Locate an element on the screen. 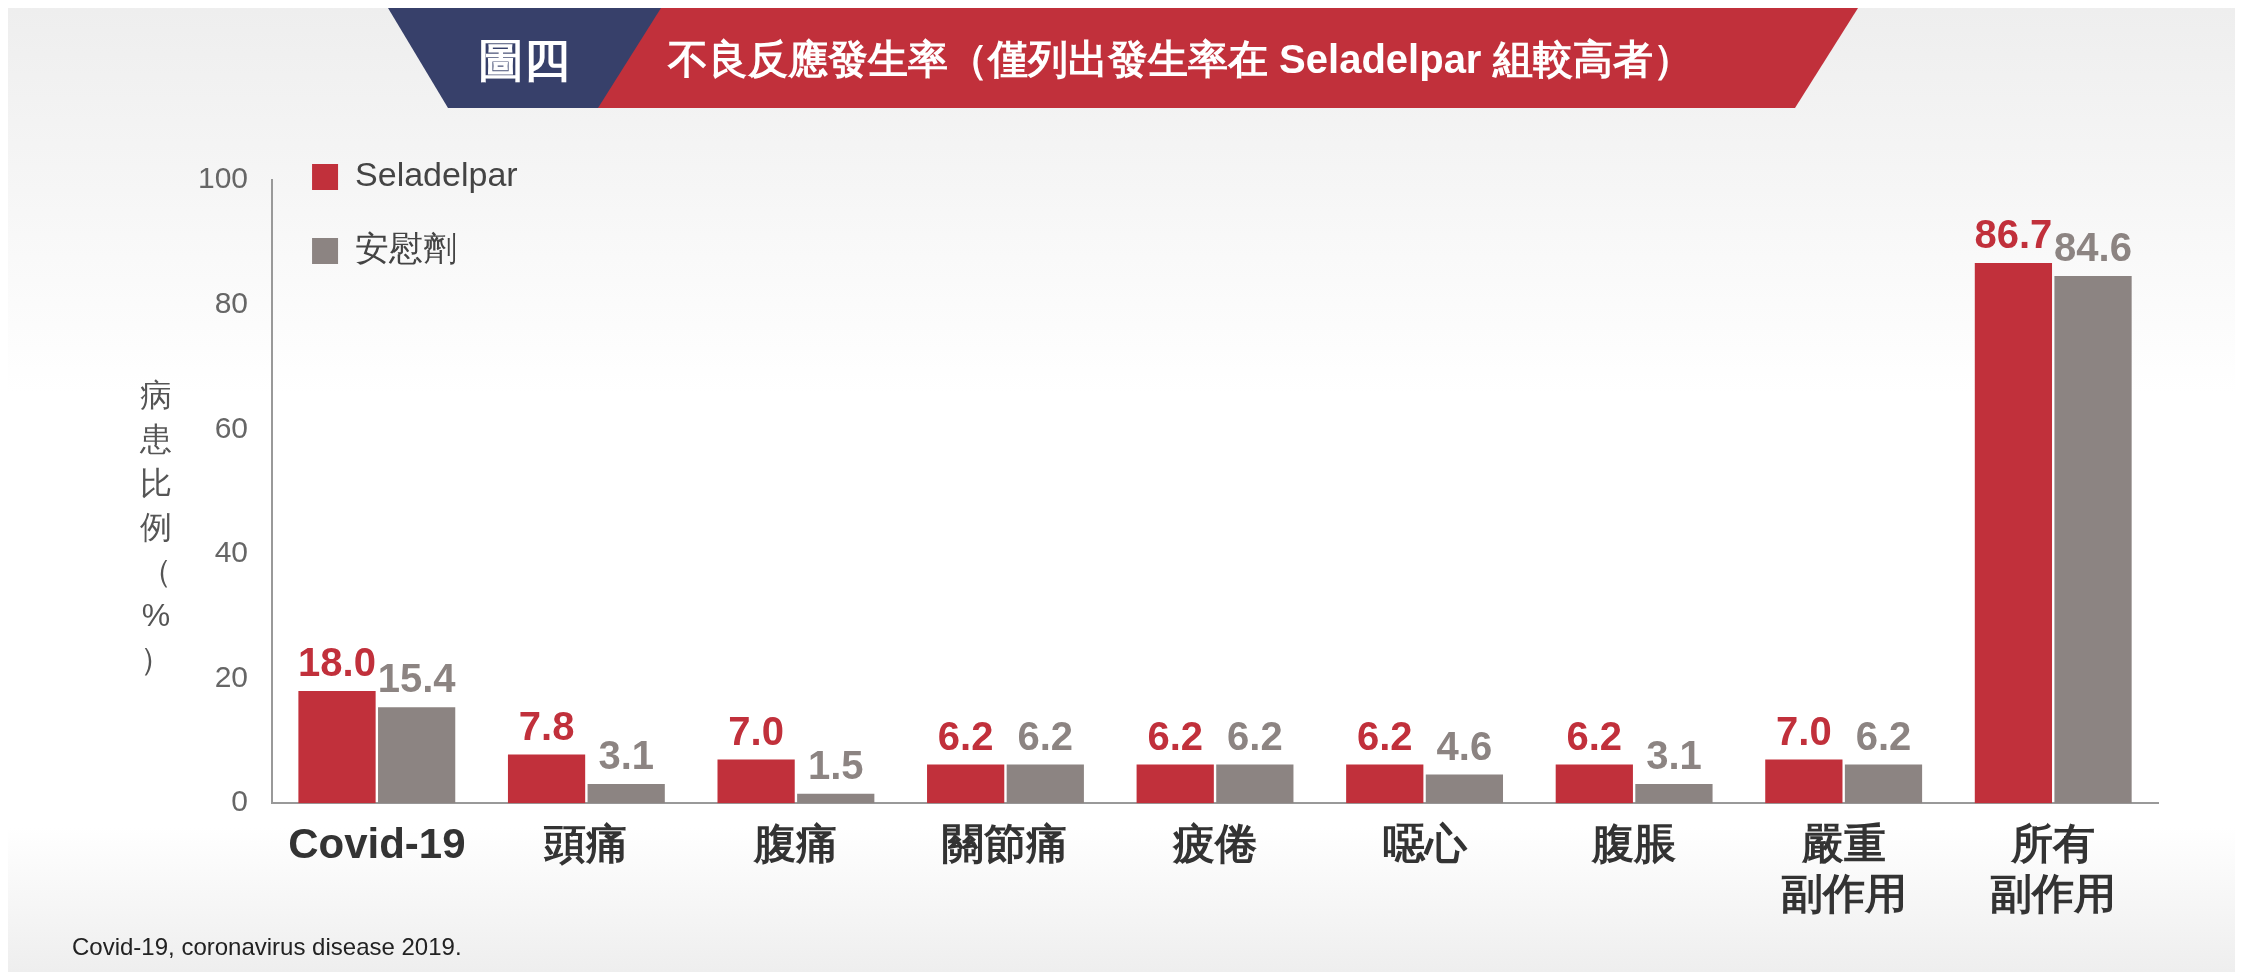 This screenshot has width=2243, height=980. legend-label: Seladelpar is located at coordinates (436, 174).